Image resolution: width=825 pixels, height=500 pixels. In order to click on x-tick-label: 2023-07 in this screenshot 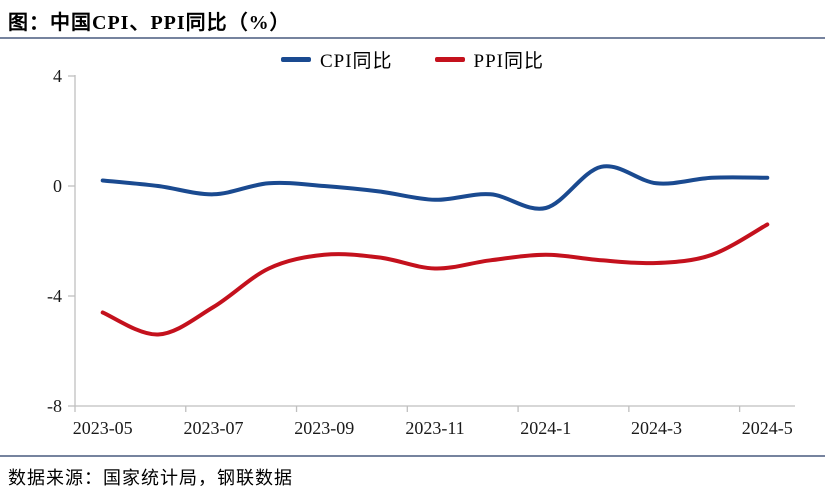, I will do `click(213, 428)`.